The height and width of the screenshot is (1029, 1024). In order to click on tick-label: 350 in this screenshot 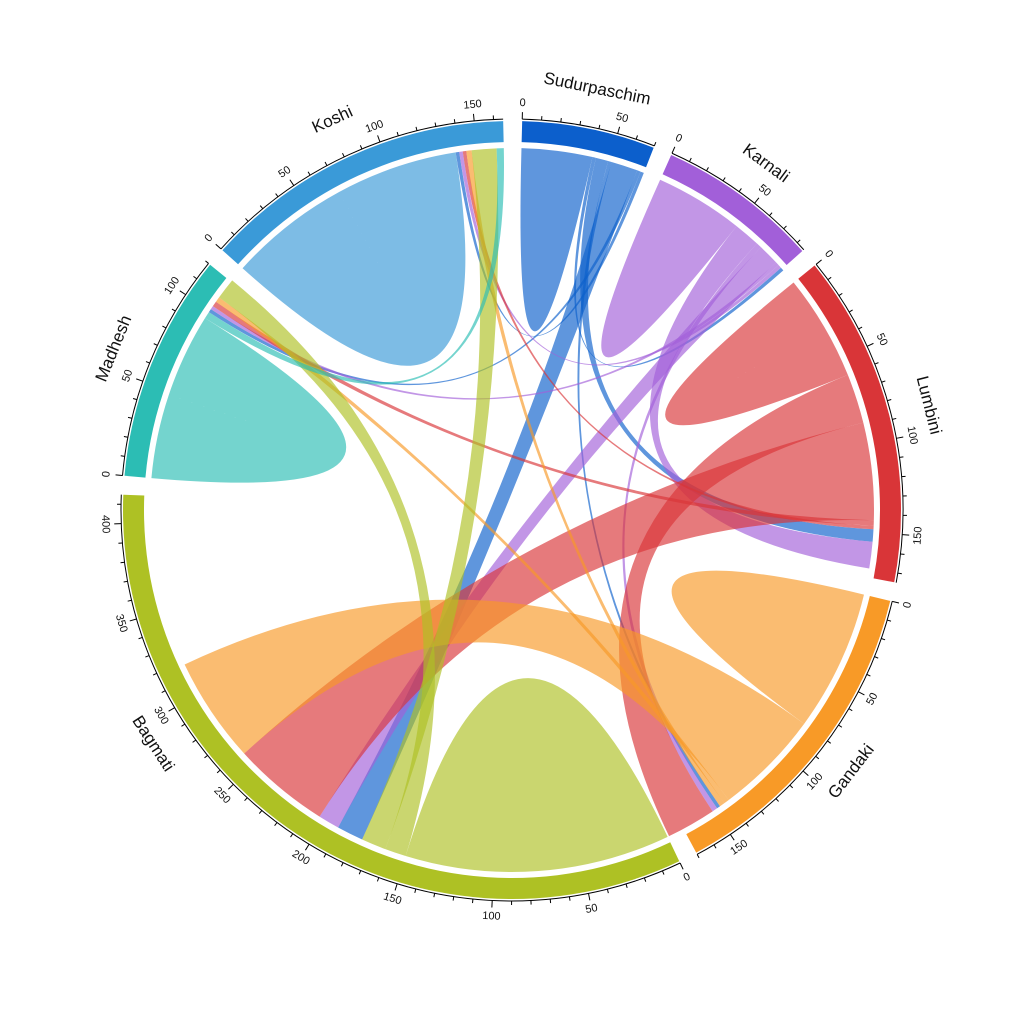, I will do `click(121, 623)`.